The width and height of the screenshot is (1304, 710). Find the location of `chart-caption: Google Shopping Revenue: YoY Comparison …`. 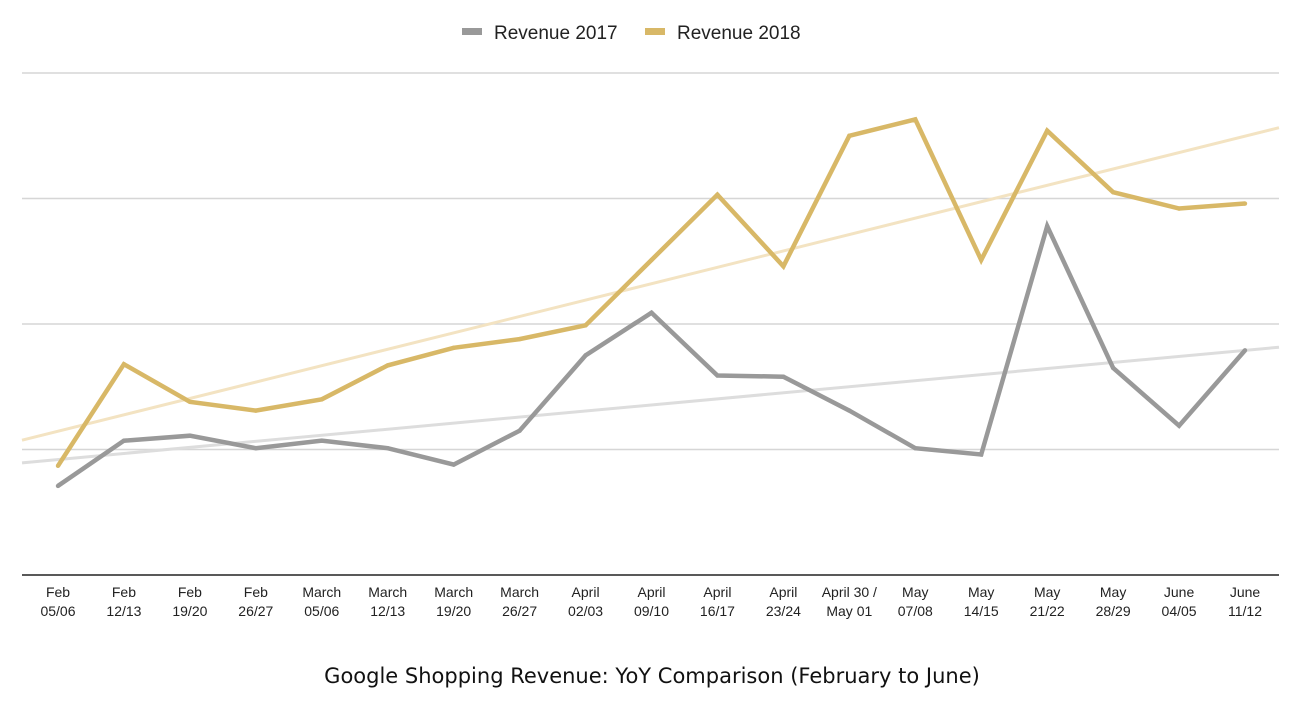

chart-caption: Google Shopping Revenue: YoY Comparison … is located at coordinates (652, 676).